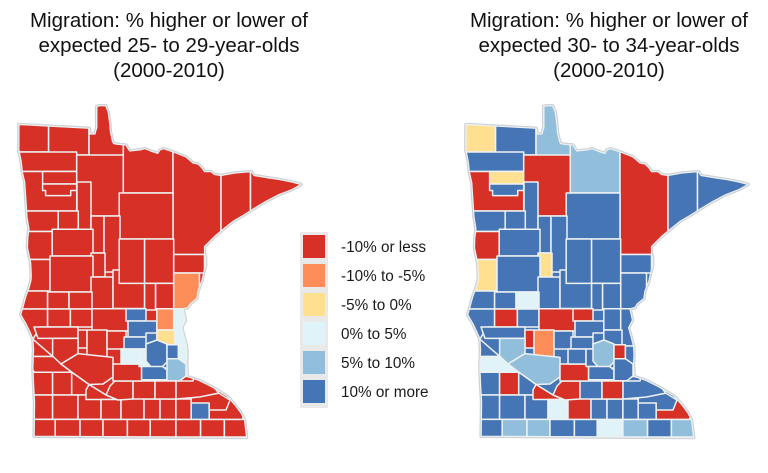 The height and width of the screenshot is (473, 768). I want to click on svg-text: 0% to 5%, so click(374, 334).